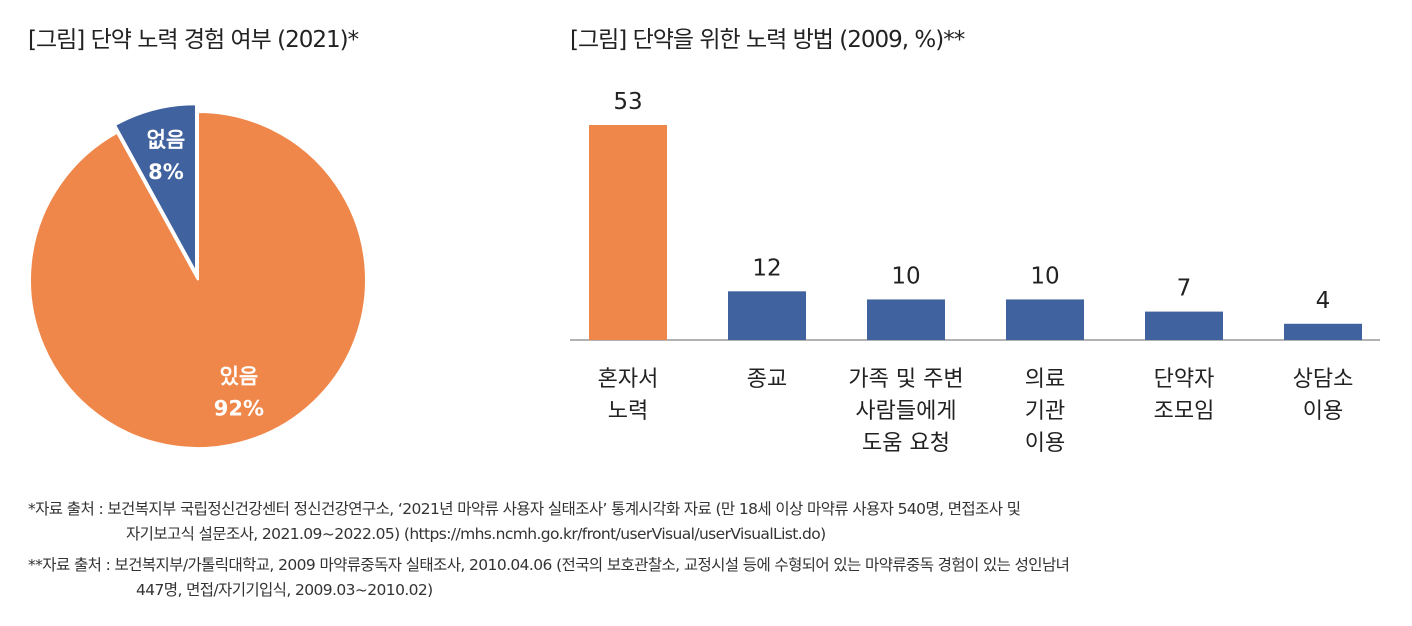 The image size is (1412, 626). I want to click on bar-value-label: 4, so click(1323, 301).